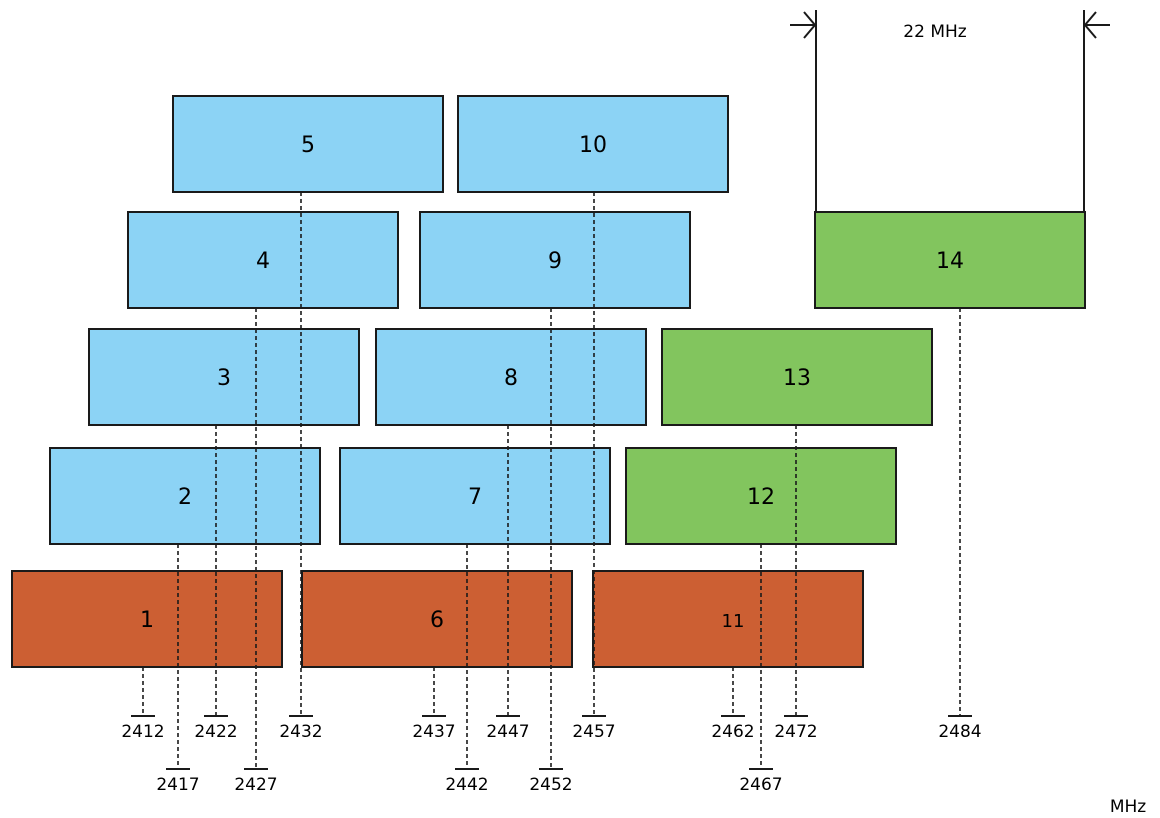 The image size is (1160, 818). Describe the element at coordinates (795, 732) in the screenshot. I see `freq-label-2472: 2472` at that location.